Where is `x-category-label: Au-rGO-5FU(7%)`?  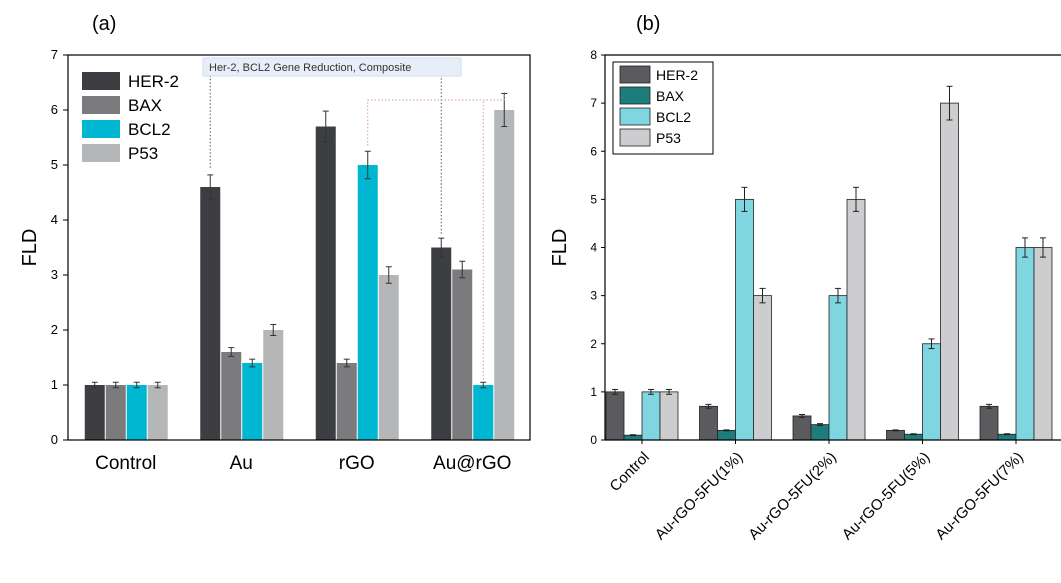
x-category-label: Au-rGO-5FU(7%) is located at coordinates (979, 496).